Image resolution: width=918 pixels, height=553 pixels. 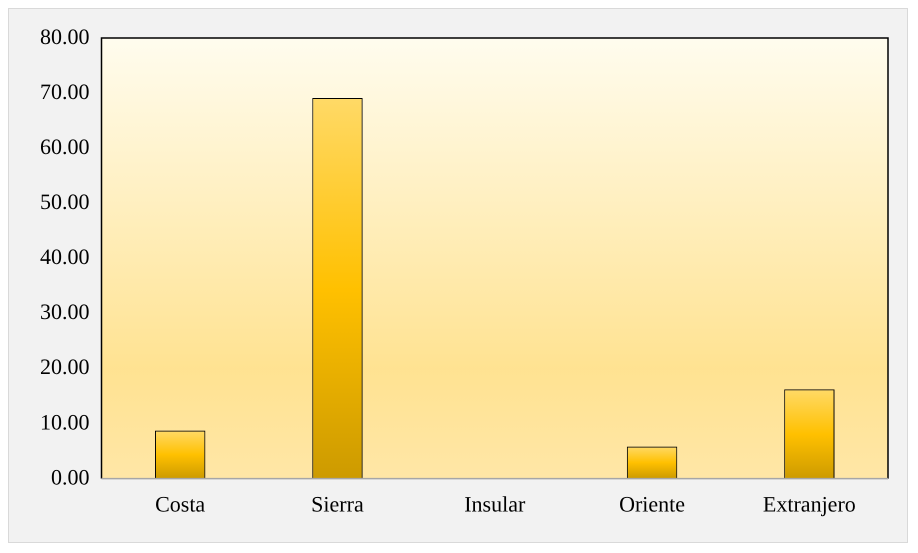 I want to click on x-tick-label: Sierra, so click(x=337, y=504).